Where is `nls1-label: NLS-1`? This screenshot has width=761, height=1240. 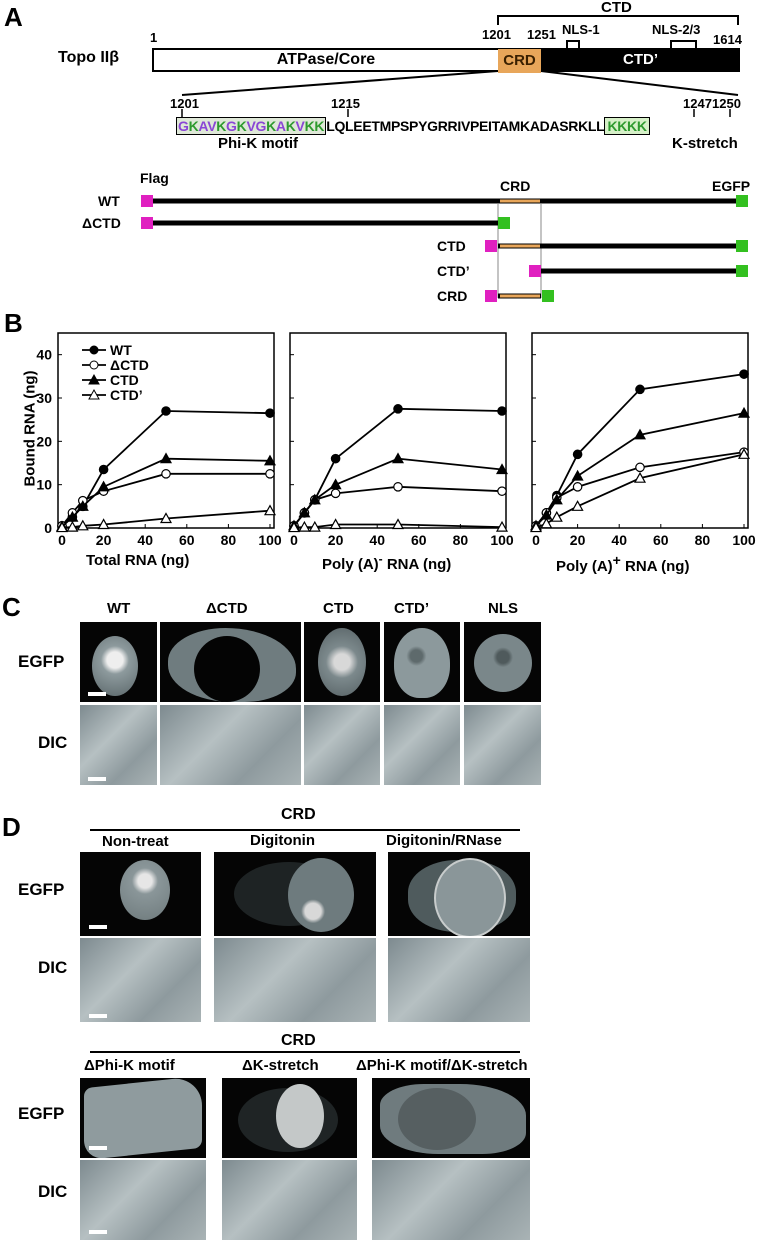
nls1-label: NLS-1 is located at coordinates (581, 29).